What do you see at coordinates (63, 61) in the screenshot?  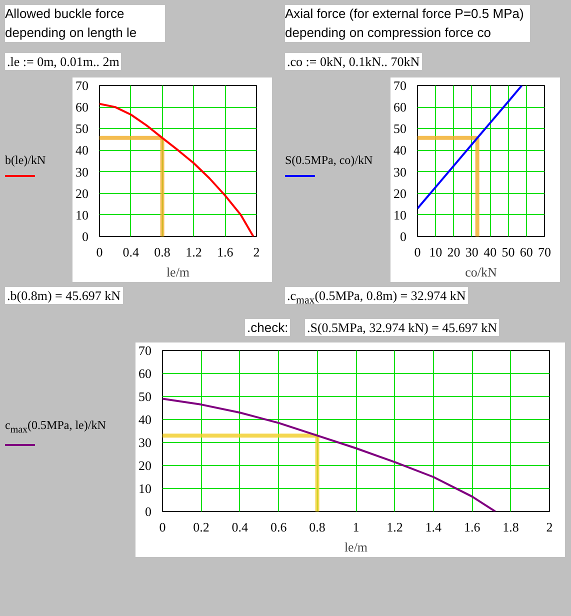 I see `text: .le := 0m, 0.01m.. 2m` at bounding box center [63, 61].